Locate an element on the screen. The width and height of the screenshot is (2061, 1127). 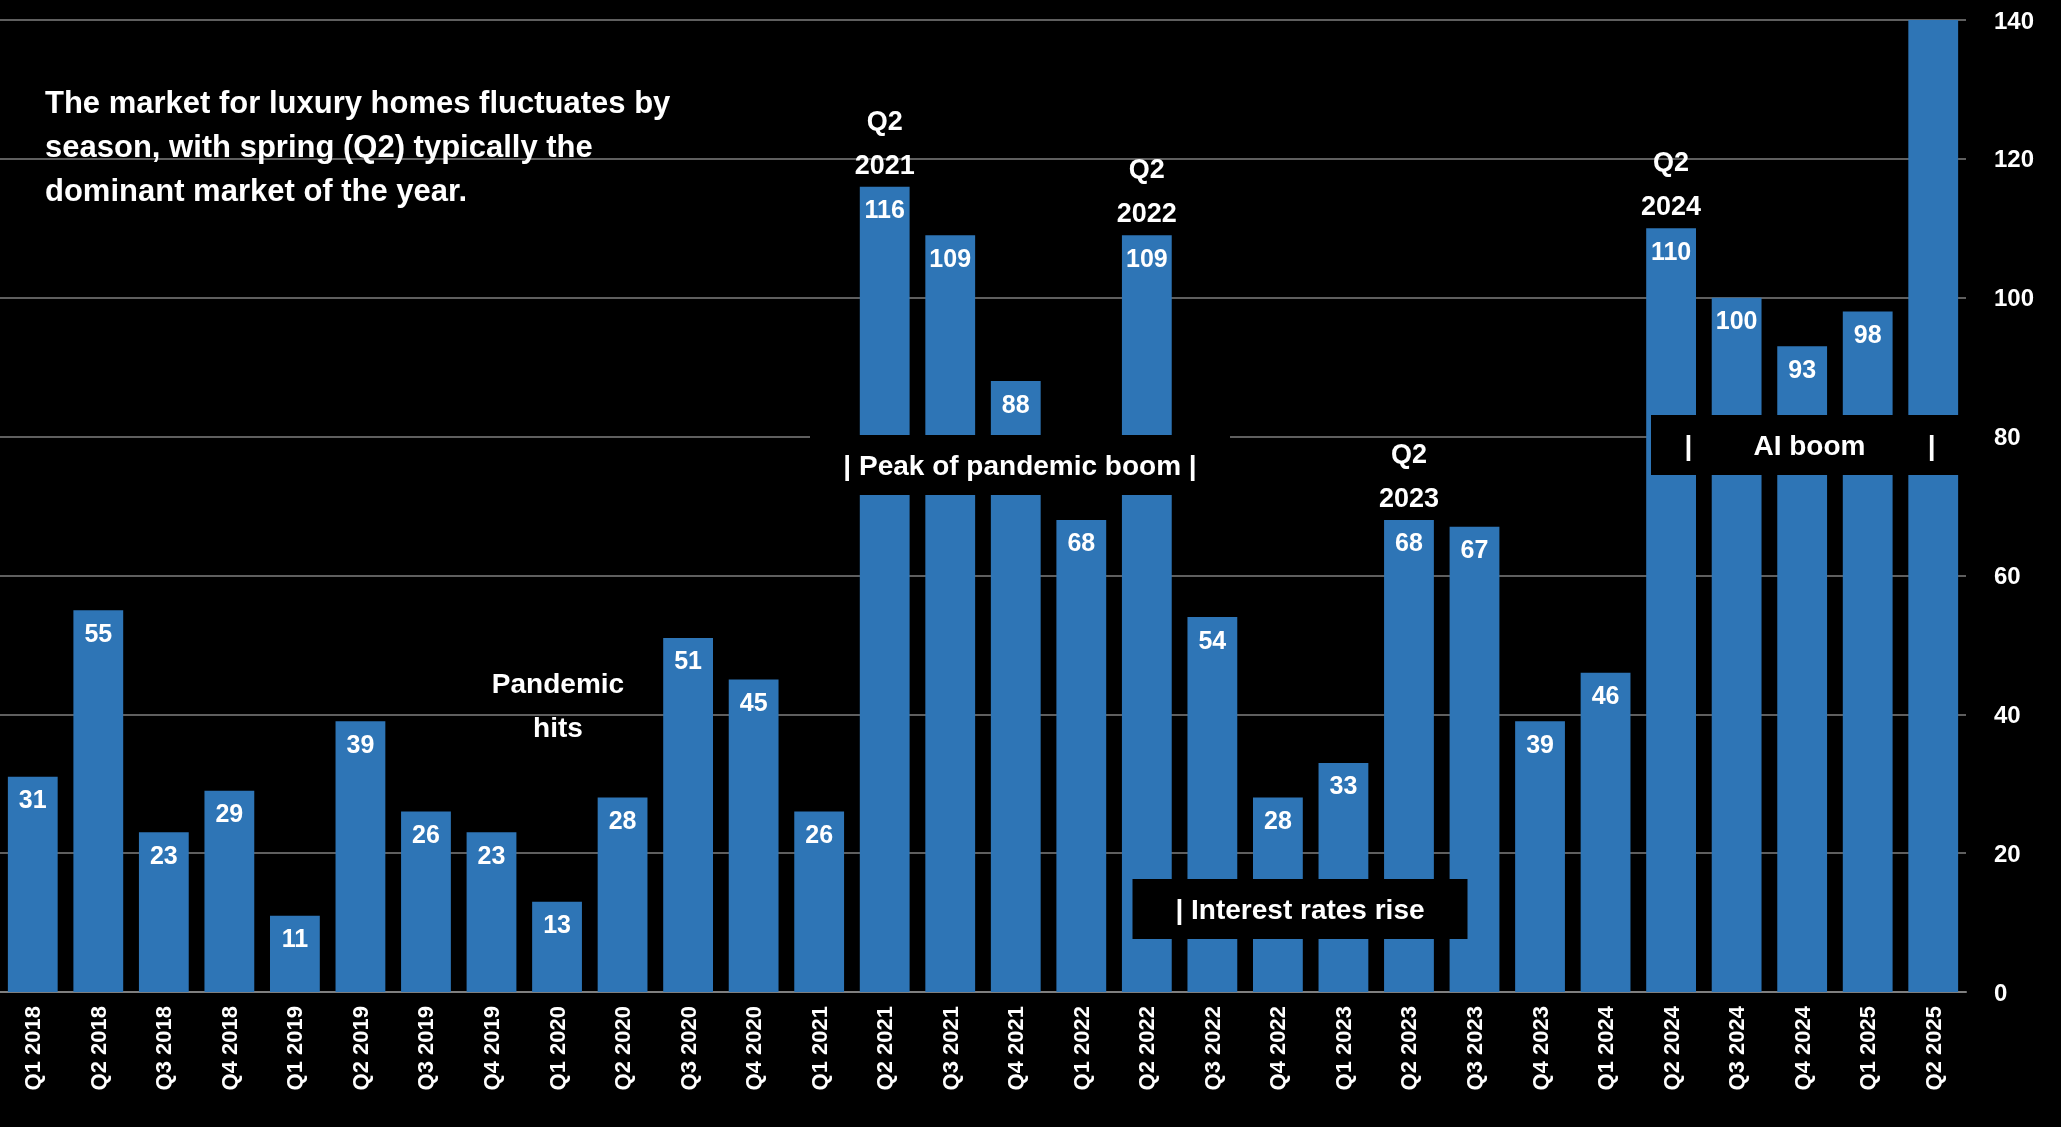
x-tick-label: Q3 2020 is located at coordinates (688, 1048).